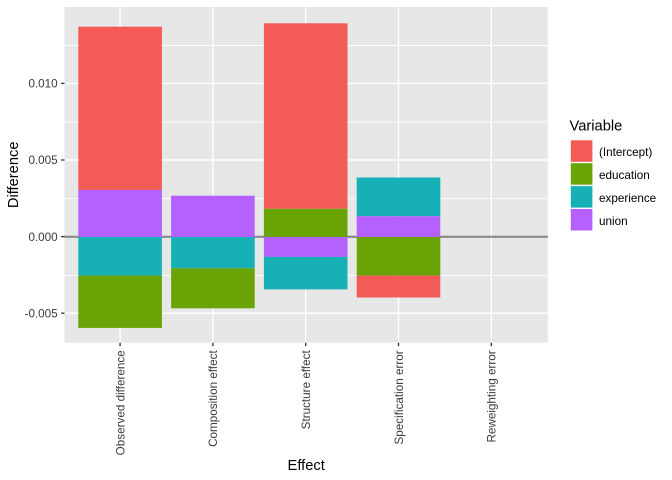  I want to click on svg-text: 0.000, so click(43, 237).